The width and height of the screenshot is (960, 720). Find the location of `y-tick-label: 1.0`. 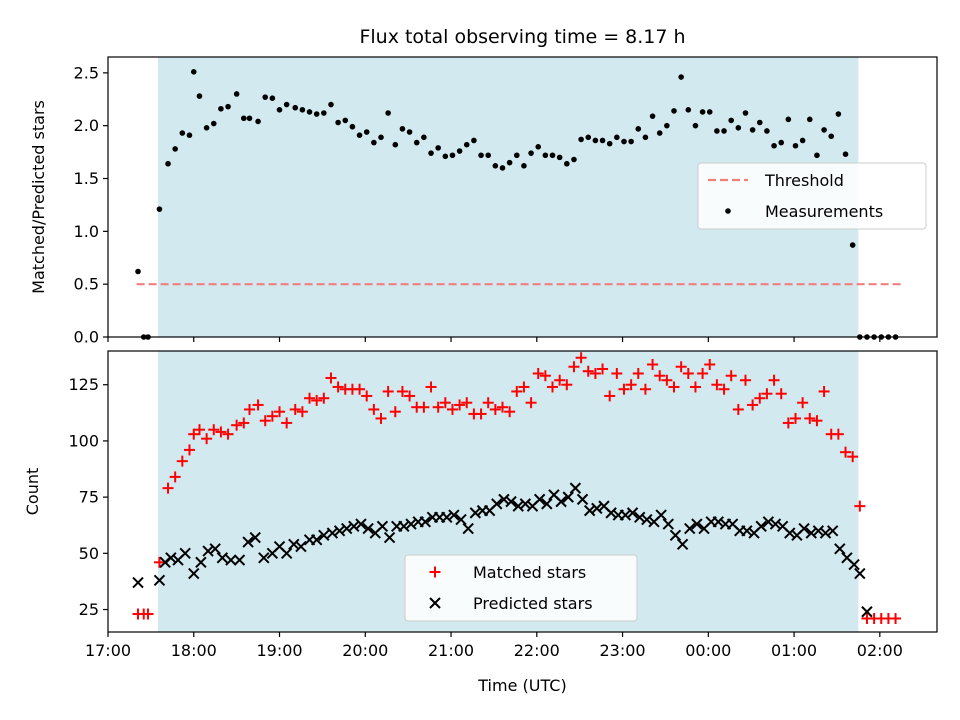

y-tick-label: 1.0 is located at coordinates (86, 231).